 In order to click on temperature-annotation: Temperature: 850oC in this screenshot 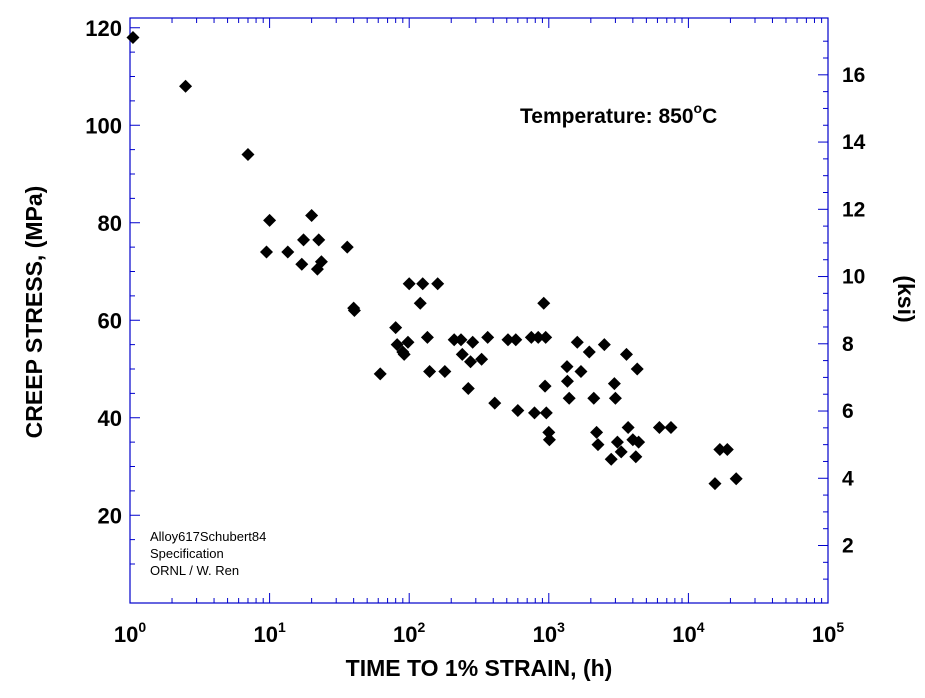, I will do `click(618, 114)`.